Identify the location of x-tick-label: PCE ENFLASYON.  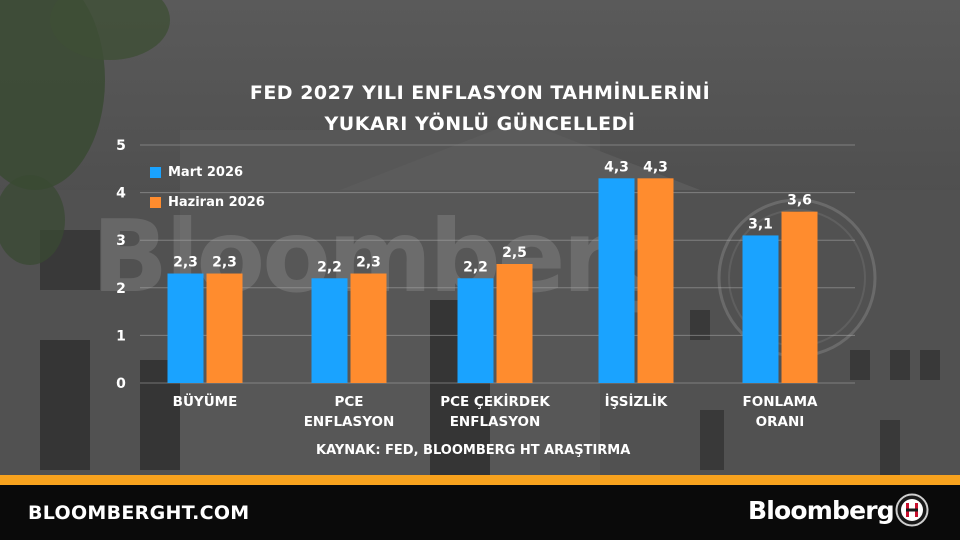
(349, 412).